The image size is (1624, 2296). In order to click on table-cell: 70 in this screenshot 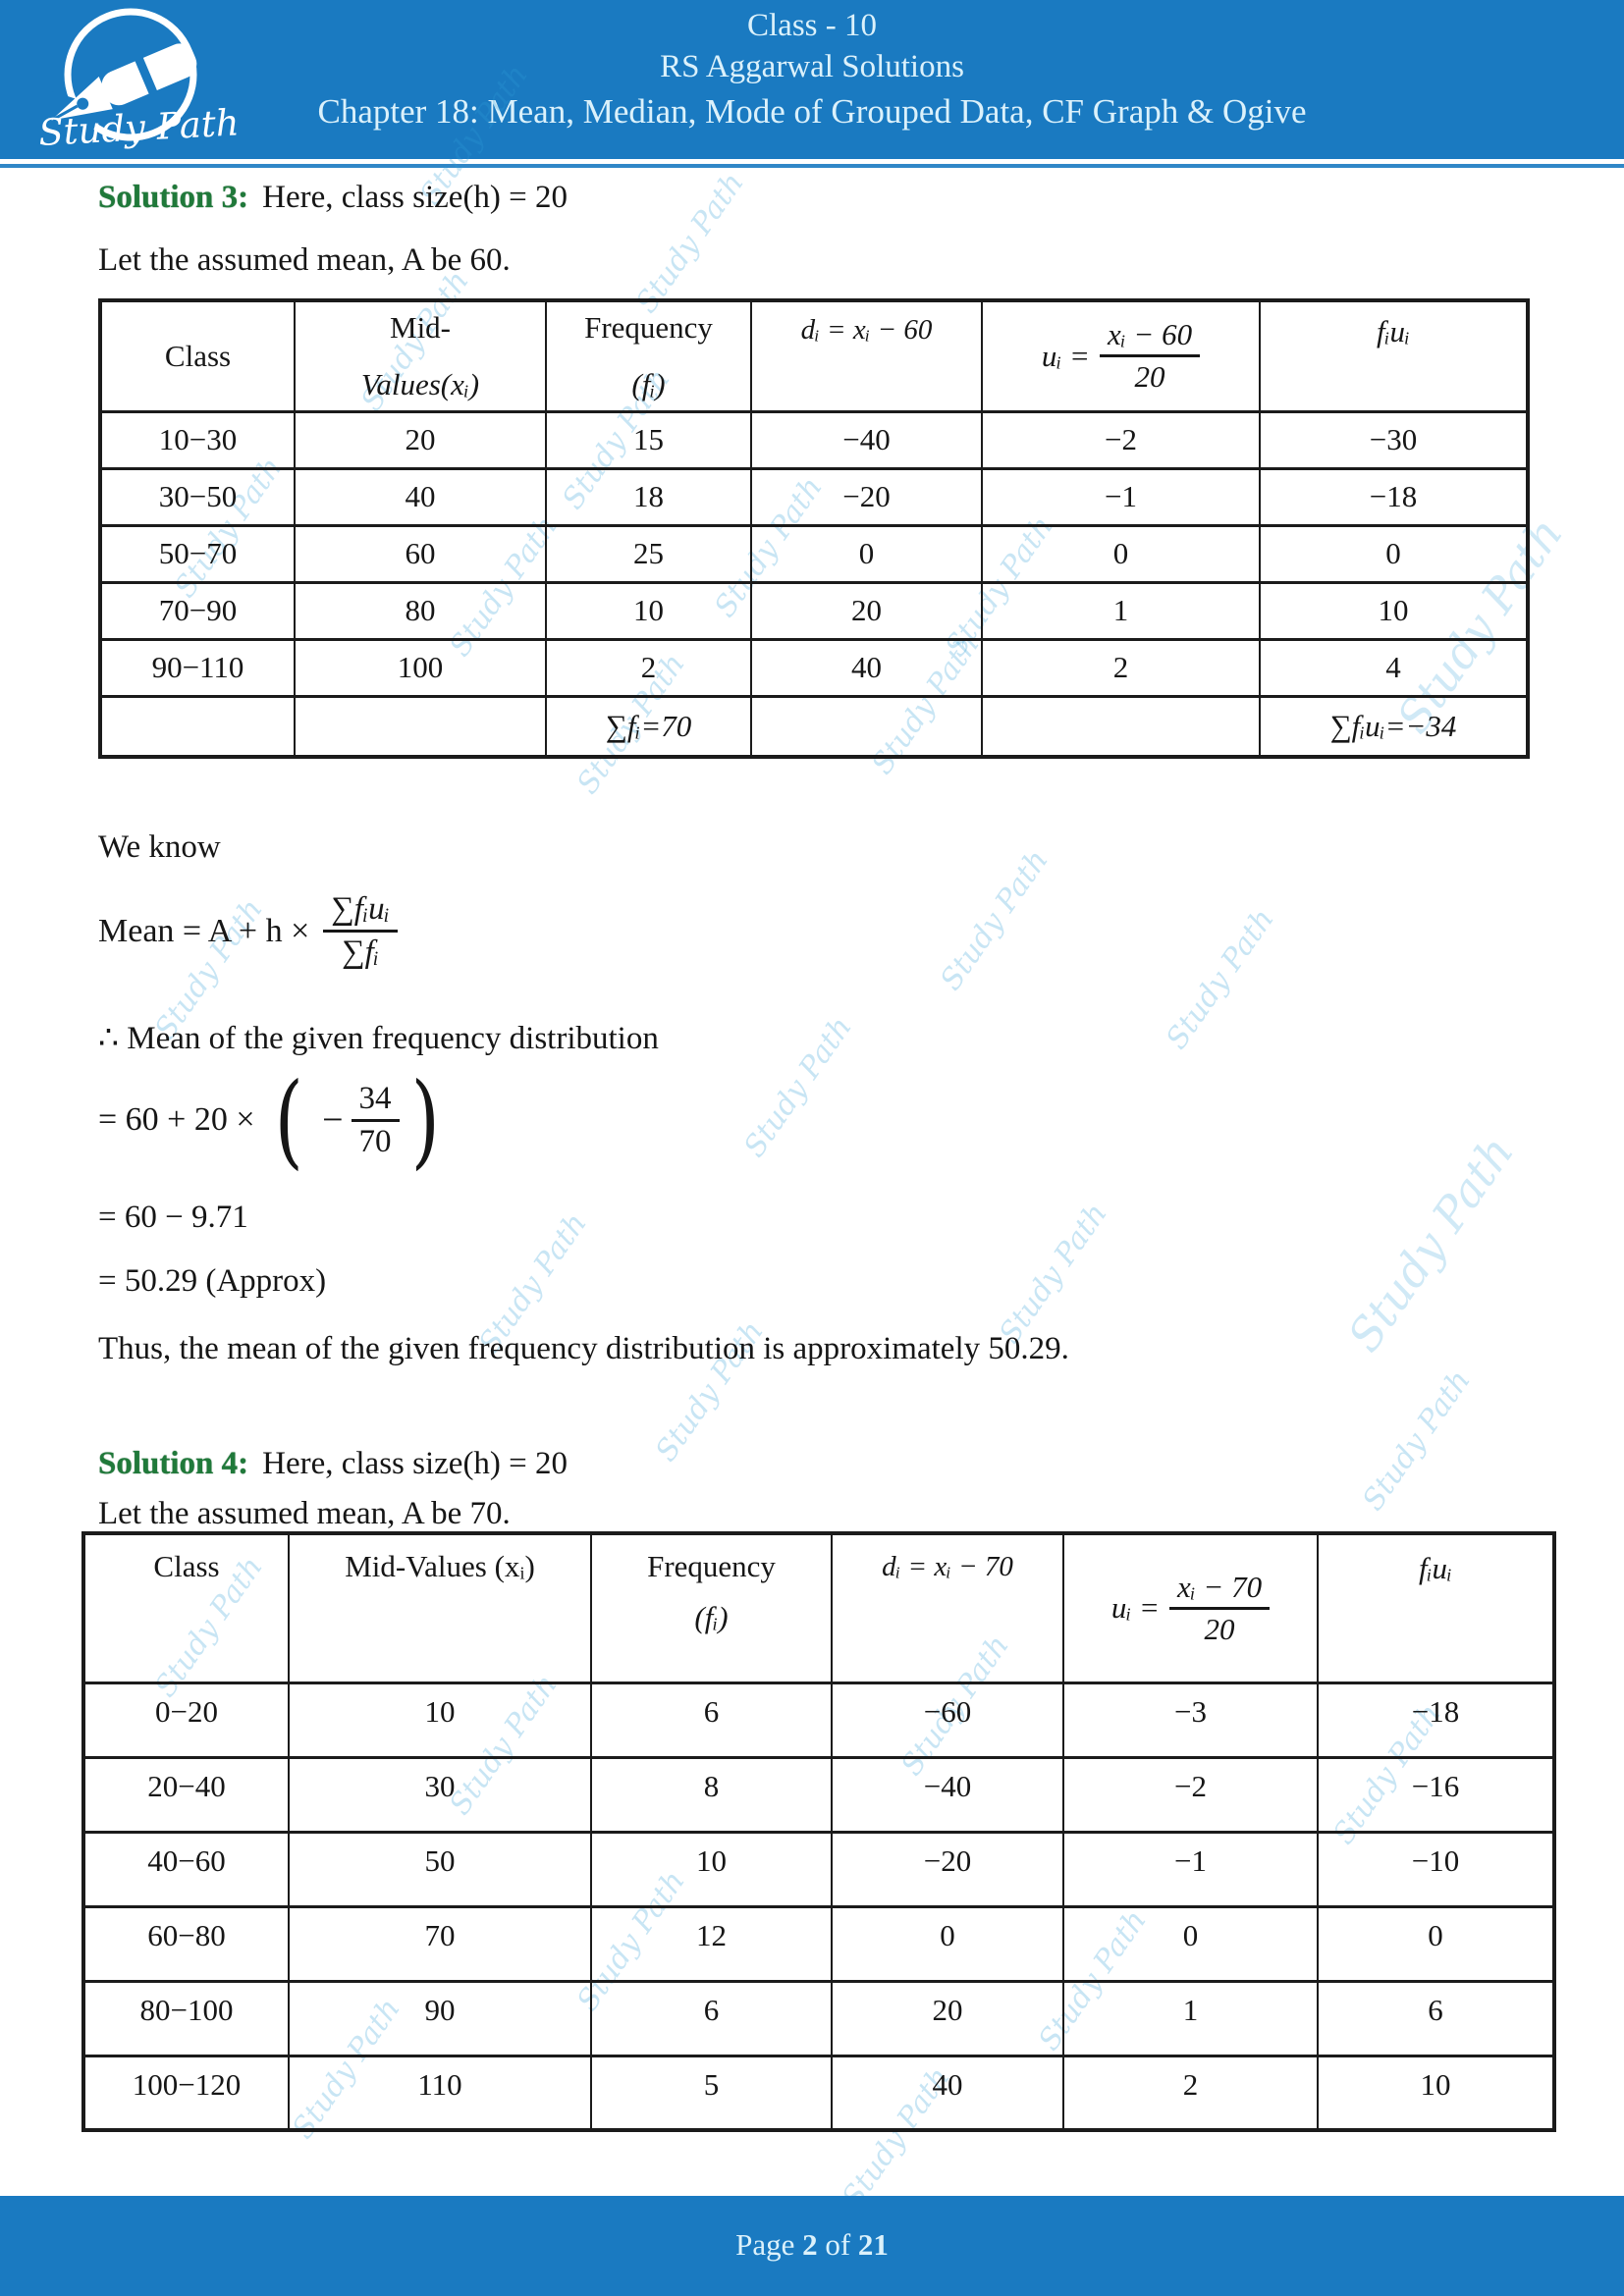, I will do `click(440, 1943)`.